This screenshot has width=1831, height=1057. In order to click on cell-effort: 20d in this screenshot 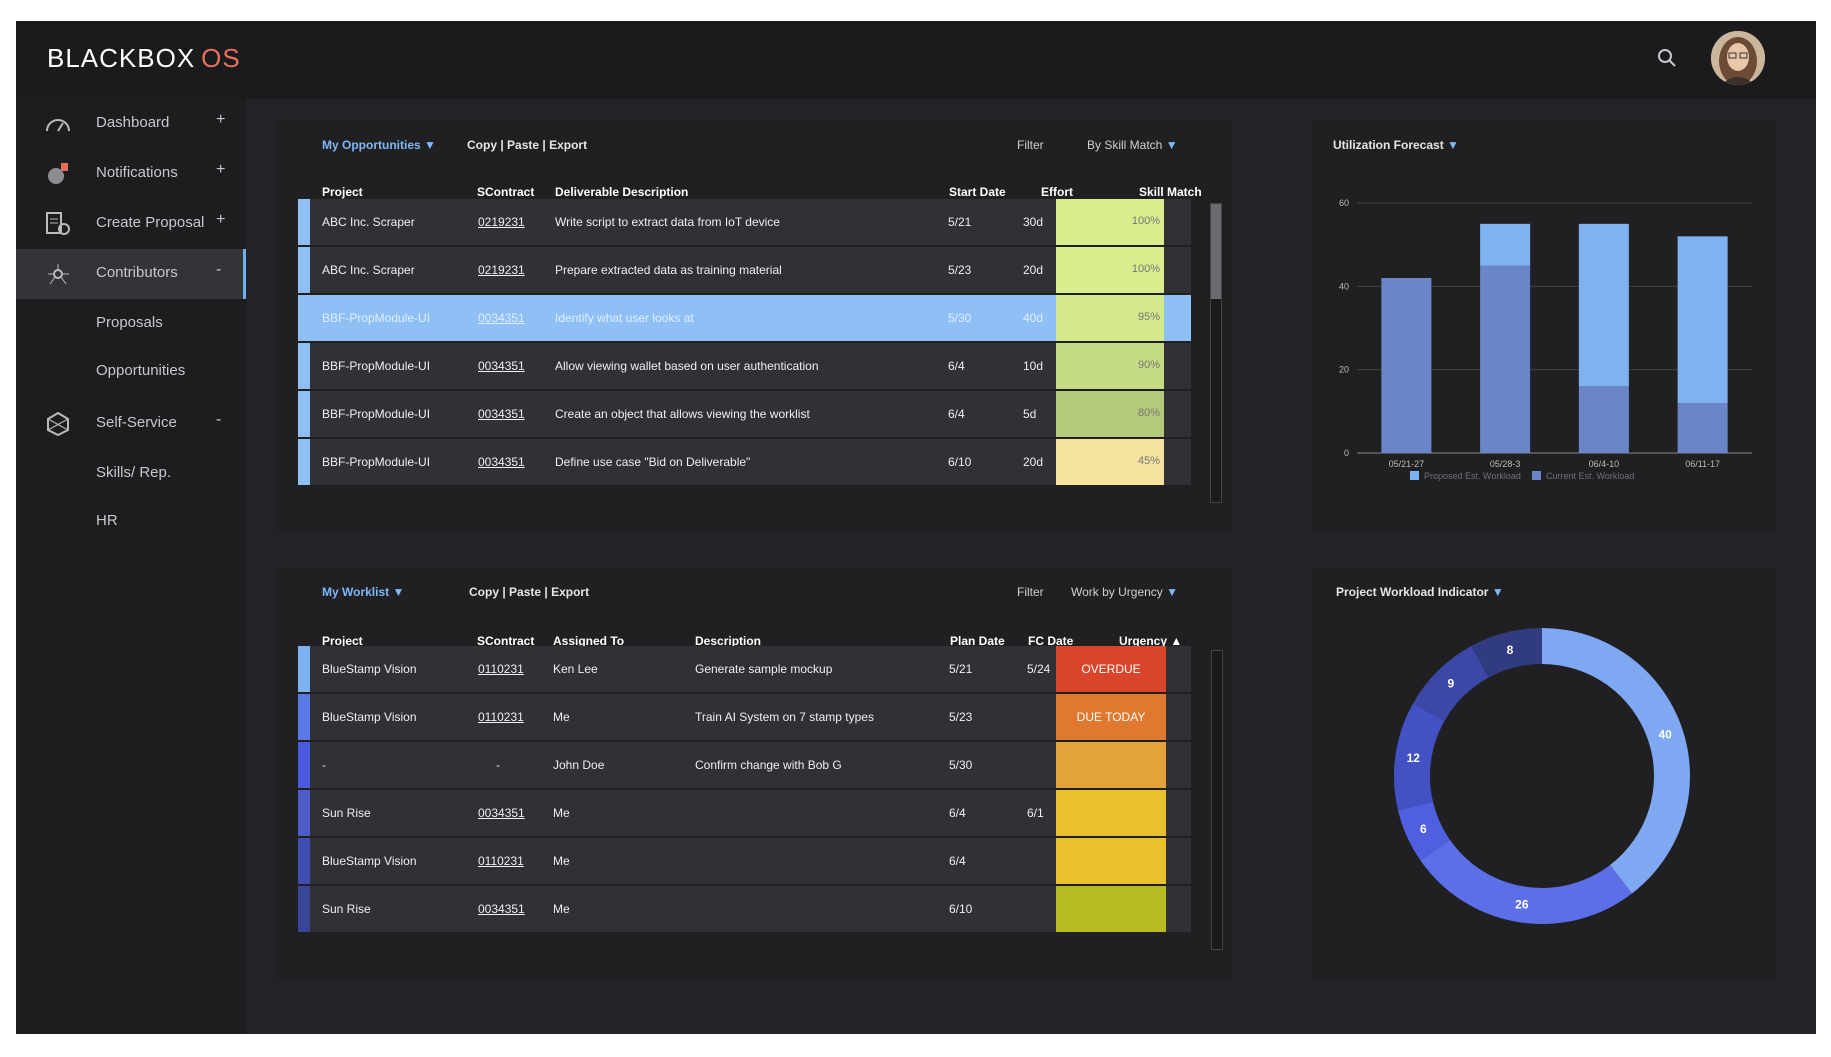, I will do `click(1033, 462)`.